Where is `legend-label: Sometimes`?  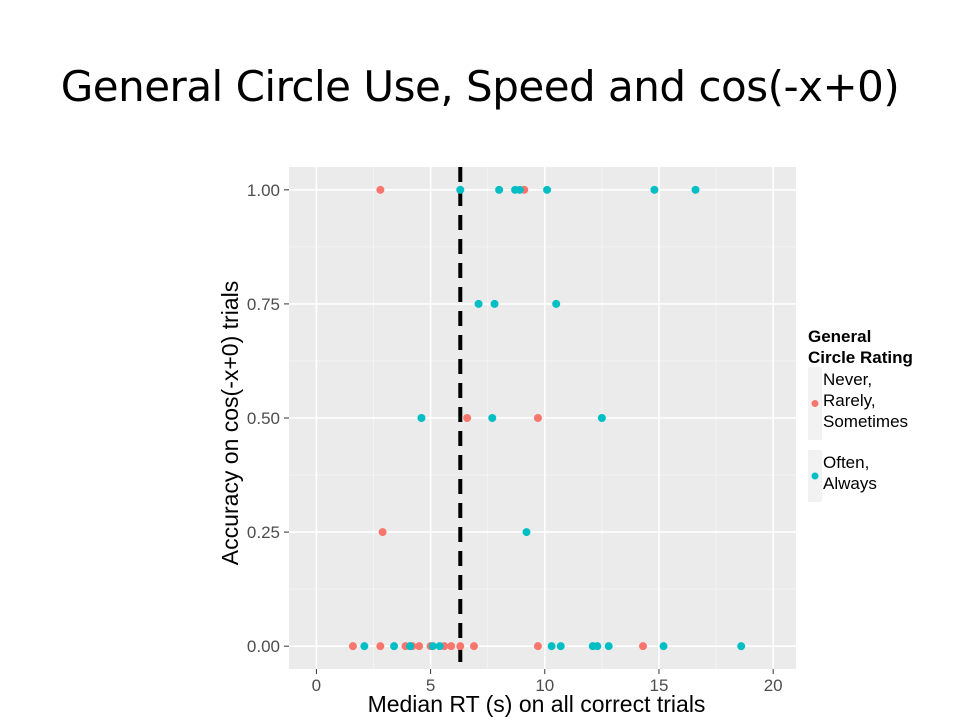 legend-label: Sometimes is located at coordinates (865, 421).